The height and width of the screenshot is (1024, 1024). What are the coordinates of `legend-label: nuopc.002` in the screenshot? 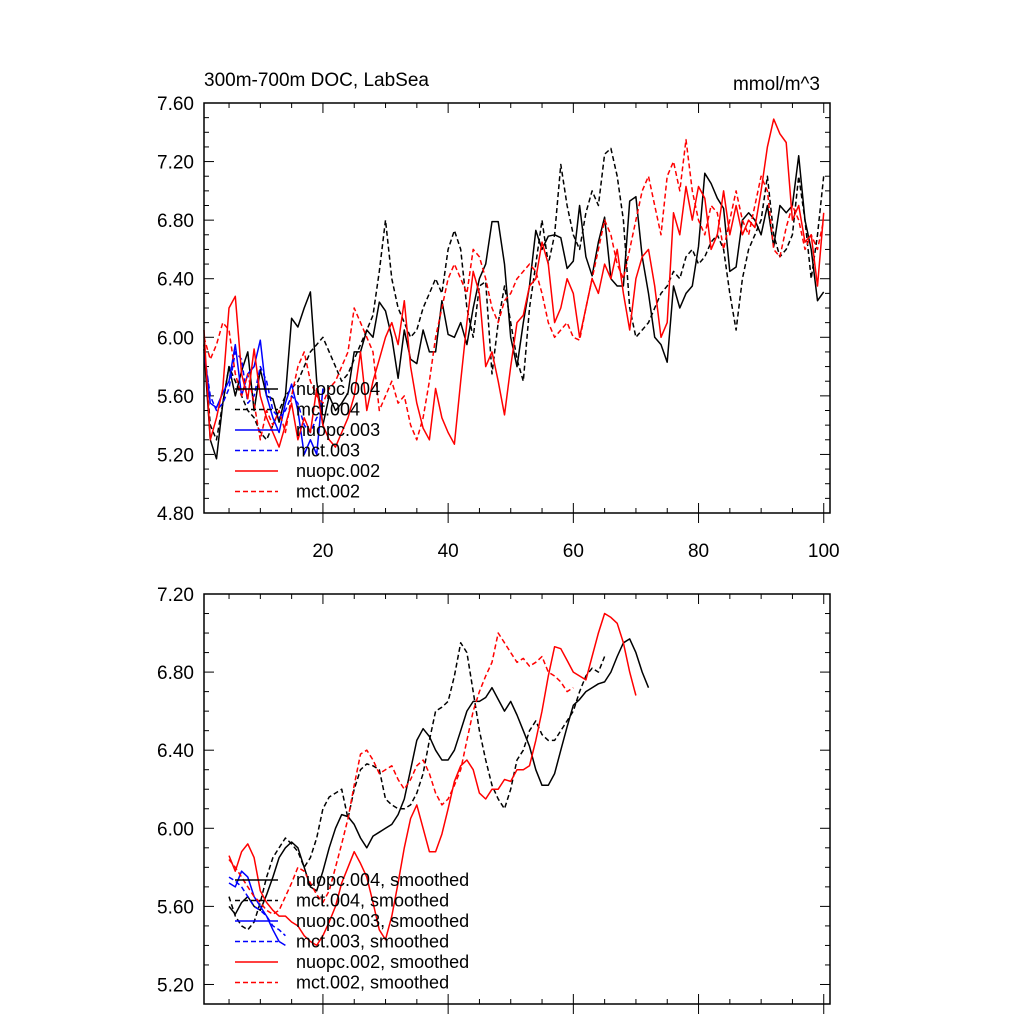 It's located at (338, 471).